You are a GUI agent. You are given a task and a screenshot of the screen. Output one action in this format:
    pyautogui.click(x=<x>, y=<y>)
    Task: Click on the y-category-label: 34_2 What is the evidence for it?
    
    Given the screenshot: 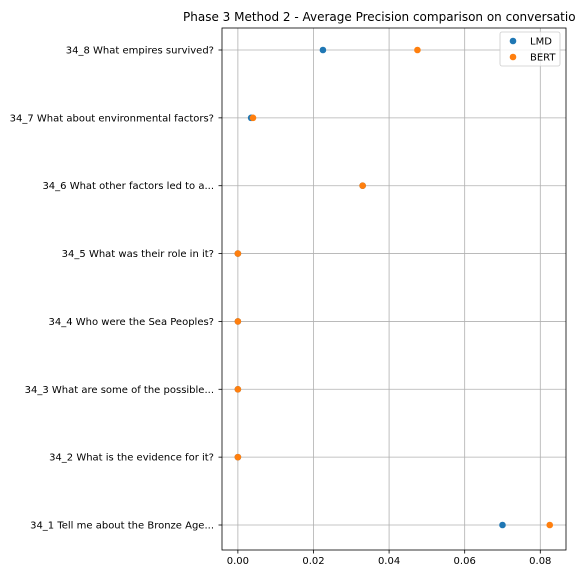 What is the action you would take?
    pyautogui.click(x=131, y=458)
    